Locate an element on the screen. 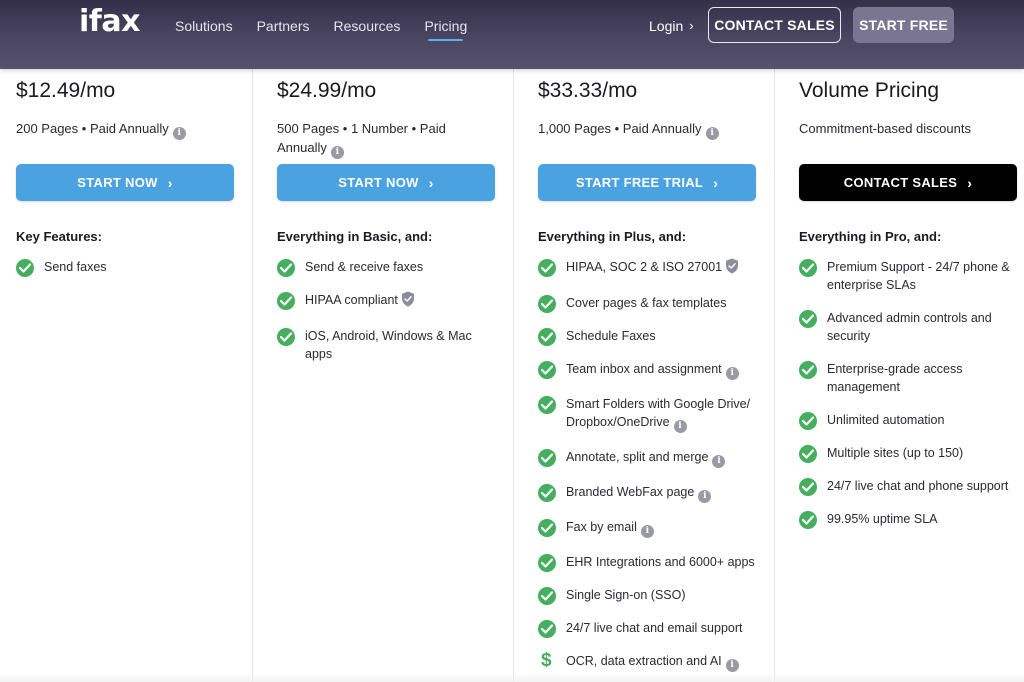  nav-partners: Partners is located at coordinates (283, 26).